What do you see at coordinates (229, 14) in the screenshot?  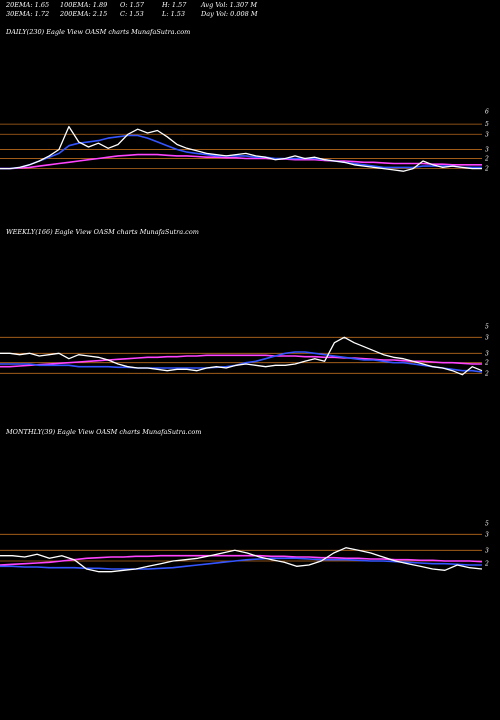 I see `header-day-vol: Day Vol: 0.008 M` at bounding box center [229, 14].